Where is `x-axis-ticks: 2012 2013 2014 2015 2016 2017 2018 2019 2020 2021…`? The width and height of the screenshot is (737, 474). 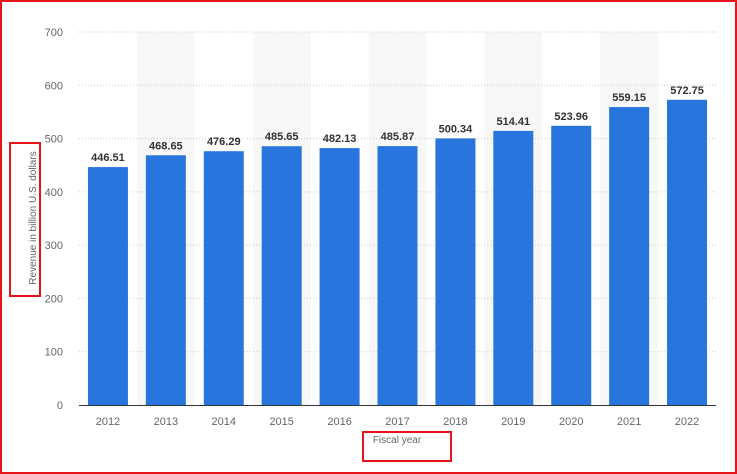 x-axis-ticks: 2012 2013 2014 2015 2016 2017 2018 2019 2020 2021… is located at coordinates (398, 422).